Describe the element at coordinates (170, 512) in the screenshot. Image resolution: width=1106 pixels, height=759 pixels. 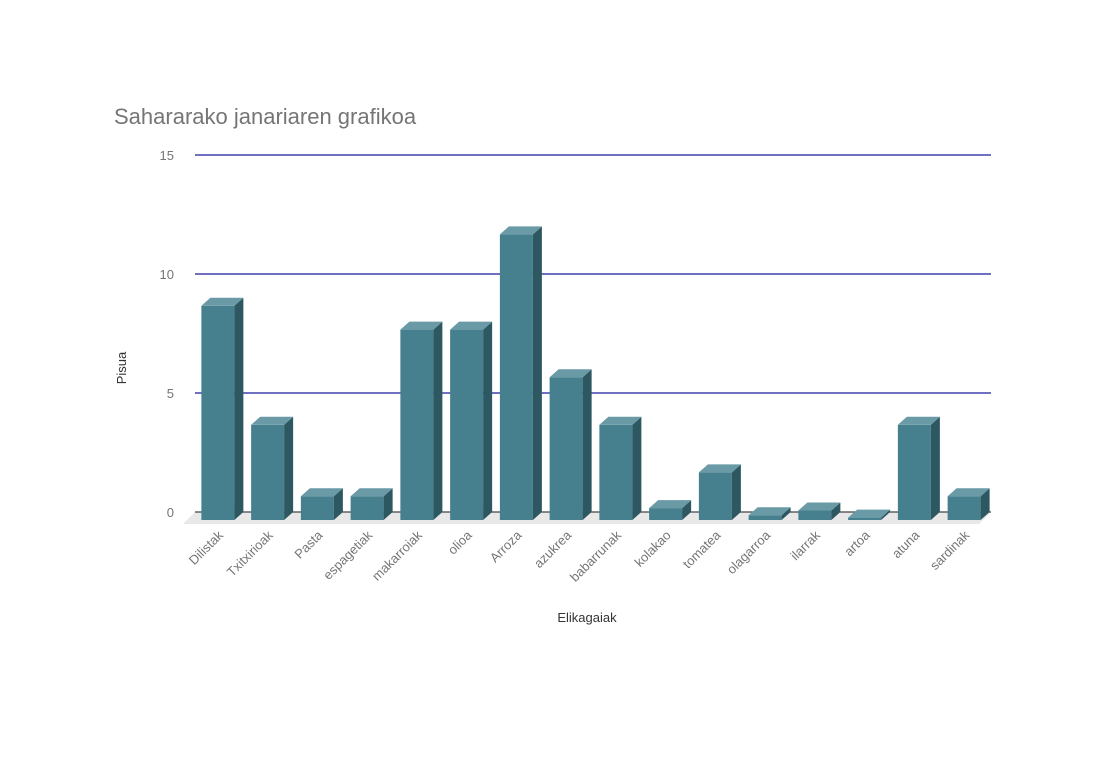
I see `y-tick-label: 0` at that location.